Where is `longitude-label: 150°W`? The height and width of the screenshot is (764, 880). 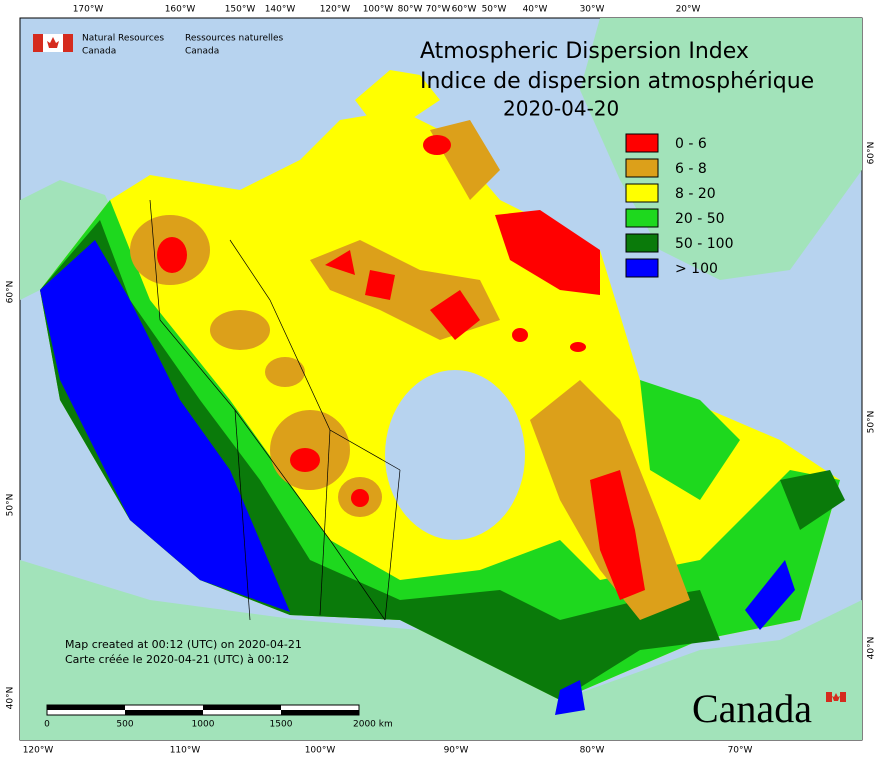
longitude-label: 150°W is located at coordinates (240, 10).